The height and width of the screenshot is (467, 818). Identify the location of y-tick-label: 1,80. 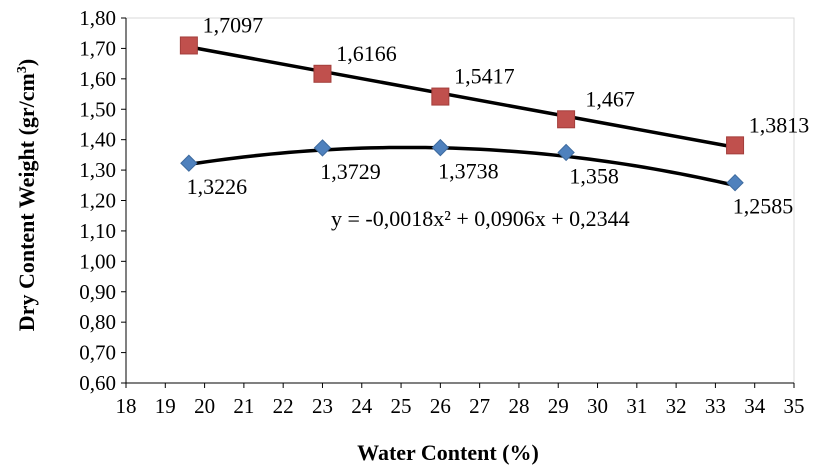
(97, 18).